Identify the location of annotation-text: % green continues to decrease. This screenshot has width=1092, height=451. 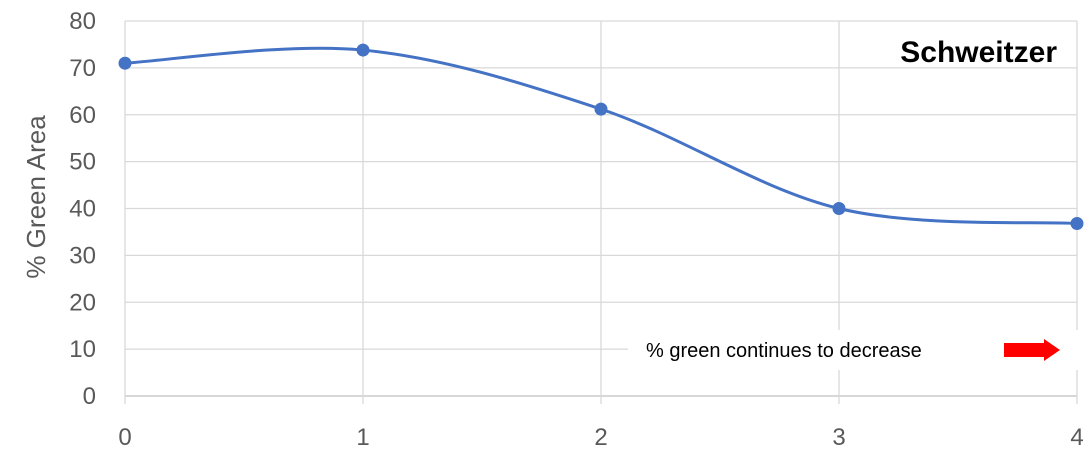
(784, 351).